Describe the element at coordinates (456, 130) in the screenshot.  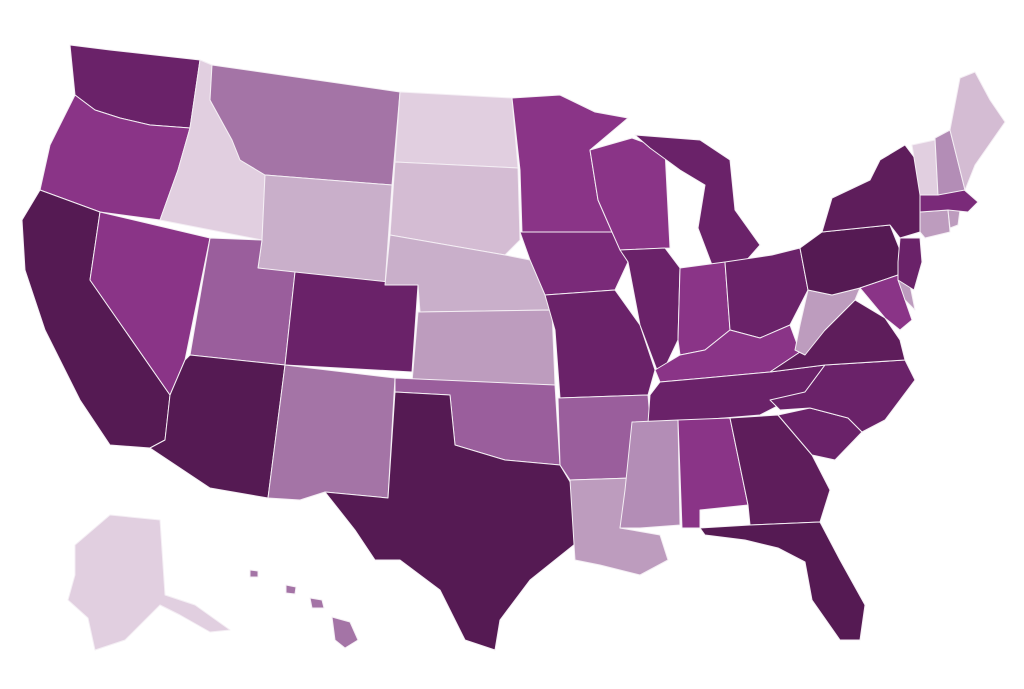
I see `state-ND` at that location.